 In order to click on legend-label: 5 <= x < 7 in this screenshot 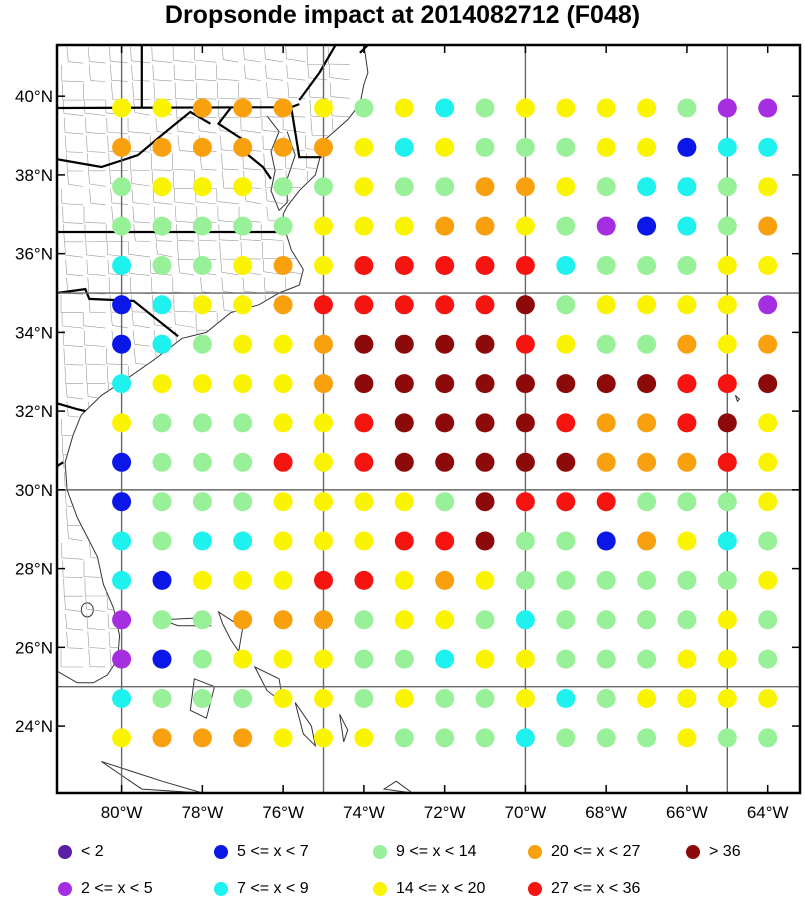, I will do `click(273, 851)`.